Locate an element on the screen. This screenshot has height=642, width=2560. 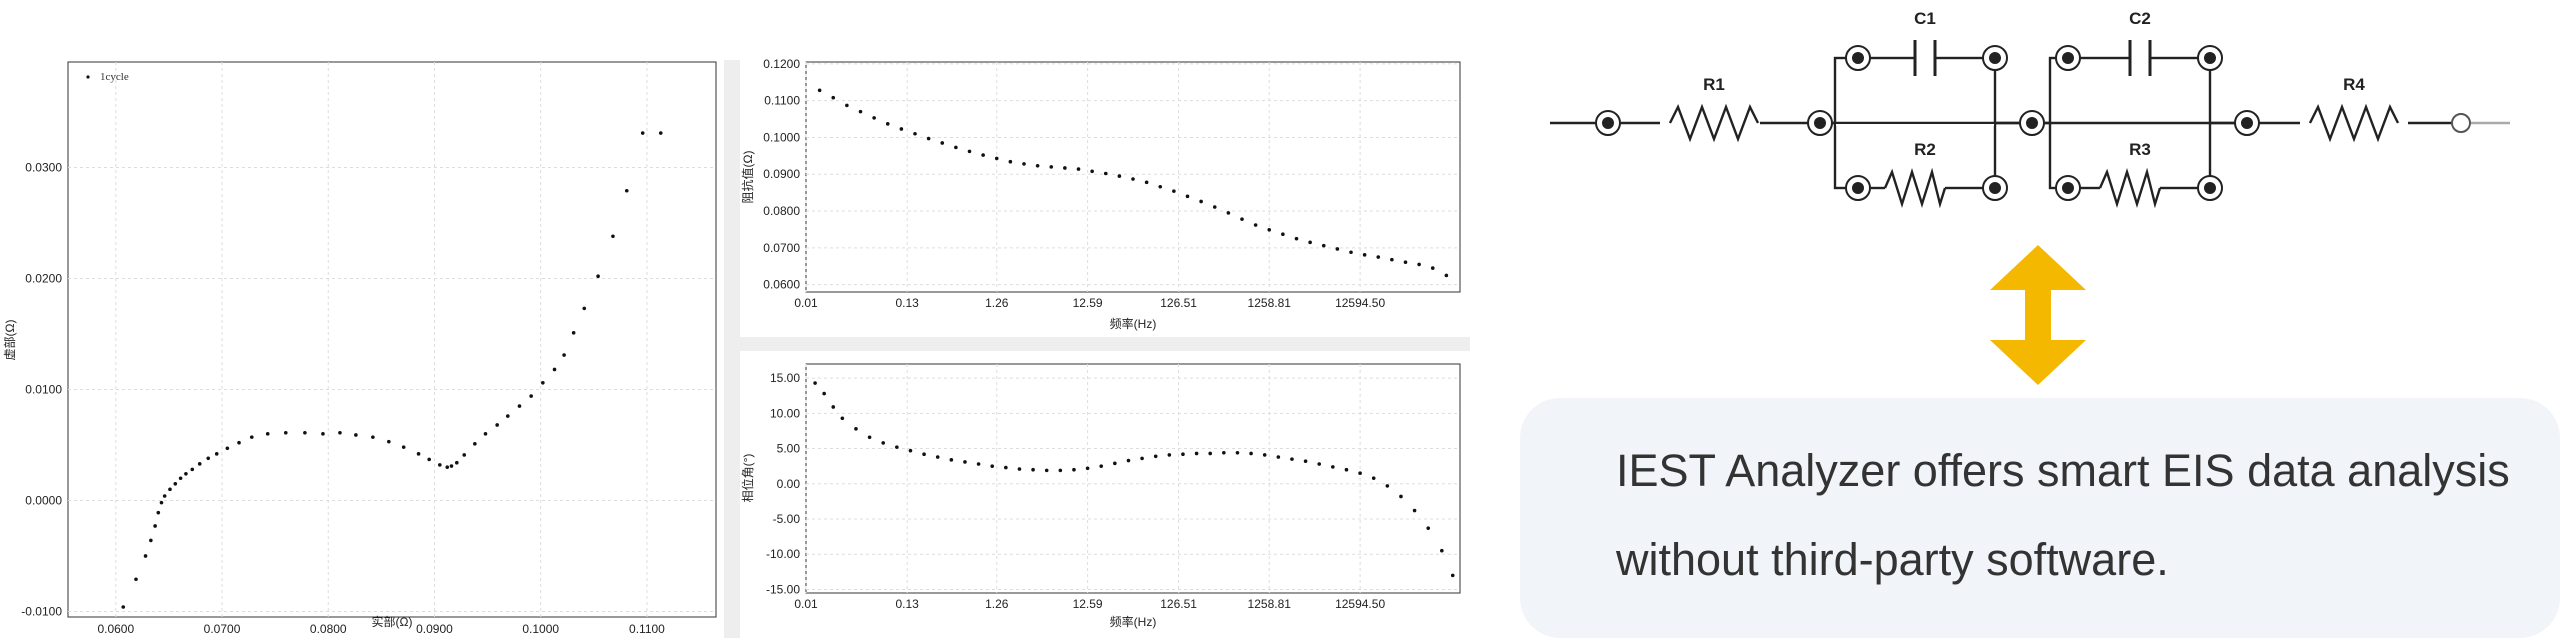
label-c2: C2 is located at coordinates (2140, 18).